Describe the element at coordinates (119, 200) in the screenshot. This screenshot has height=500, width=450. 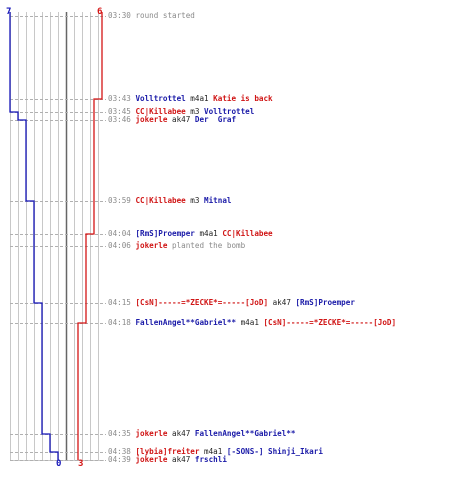
I see `event-time: 03:59` at that location.